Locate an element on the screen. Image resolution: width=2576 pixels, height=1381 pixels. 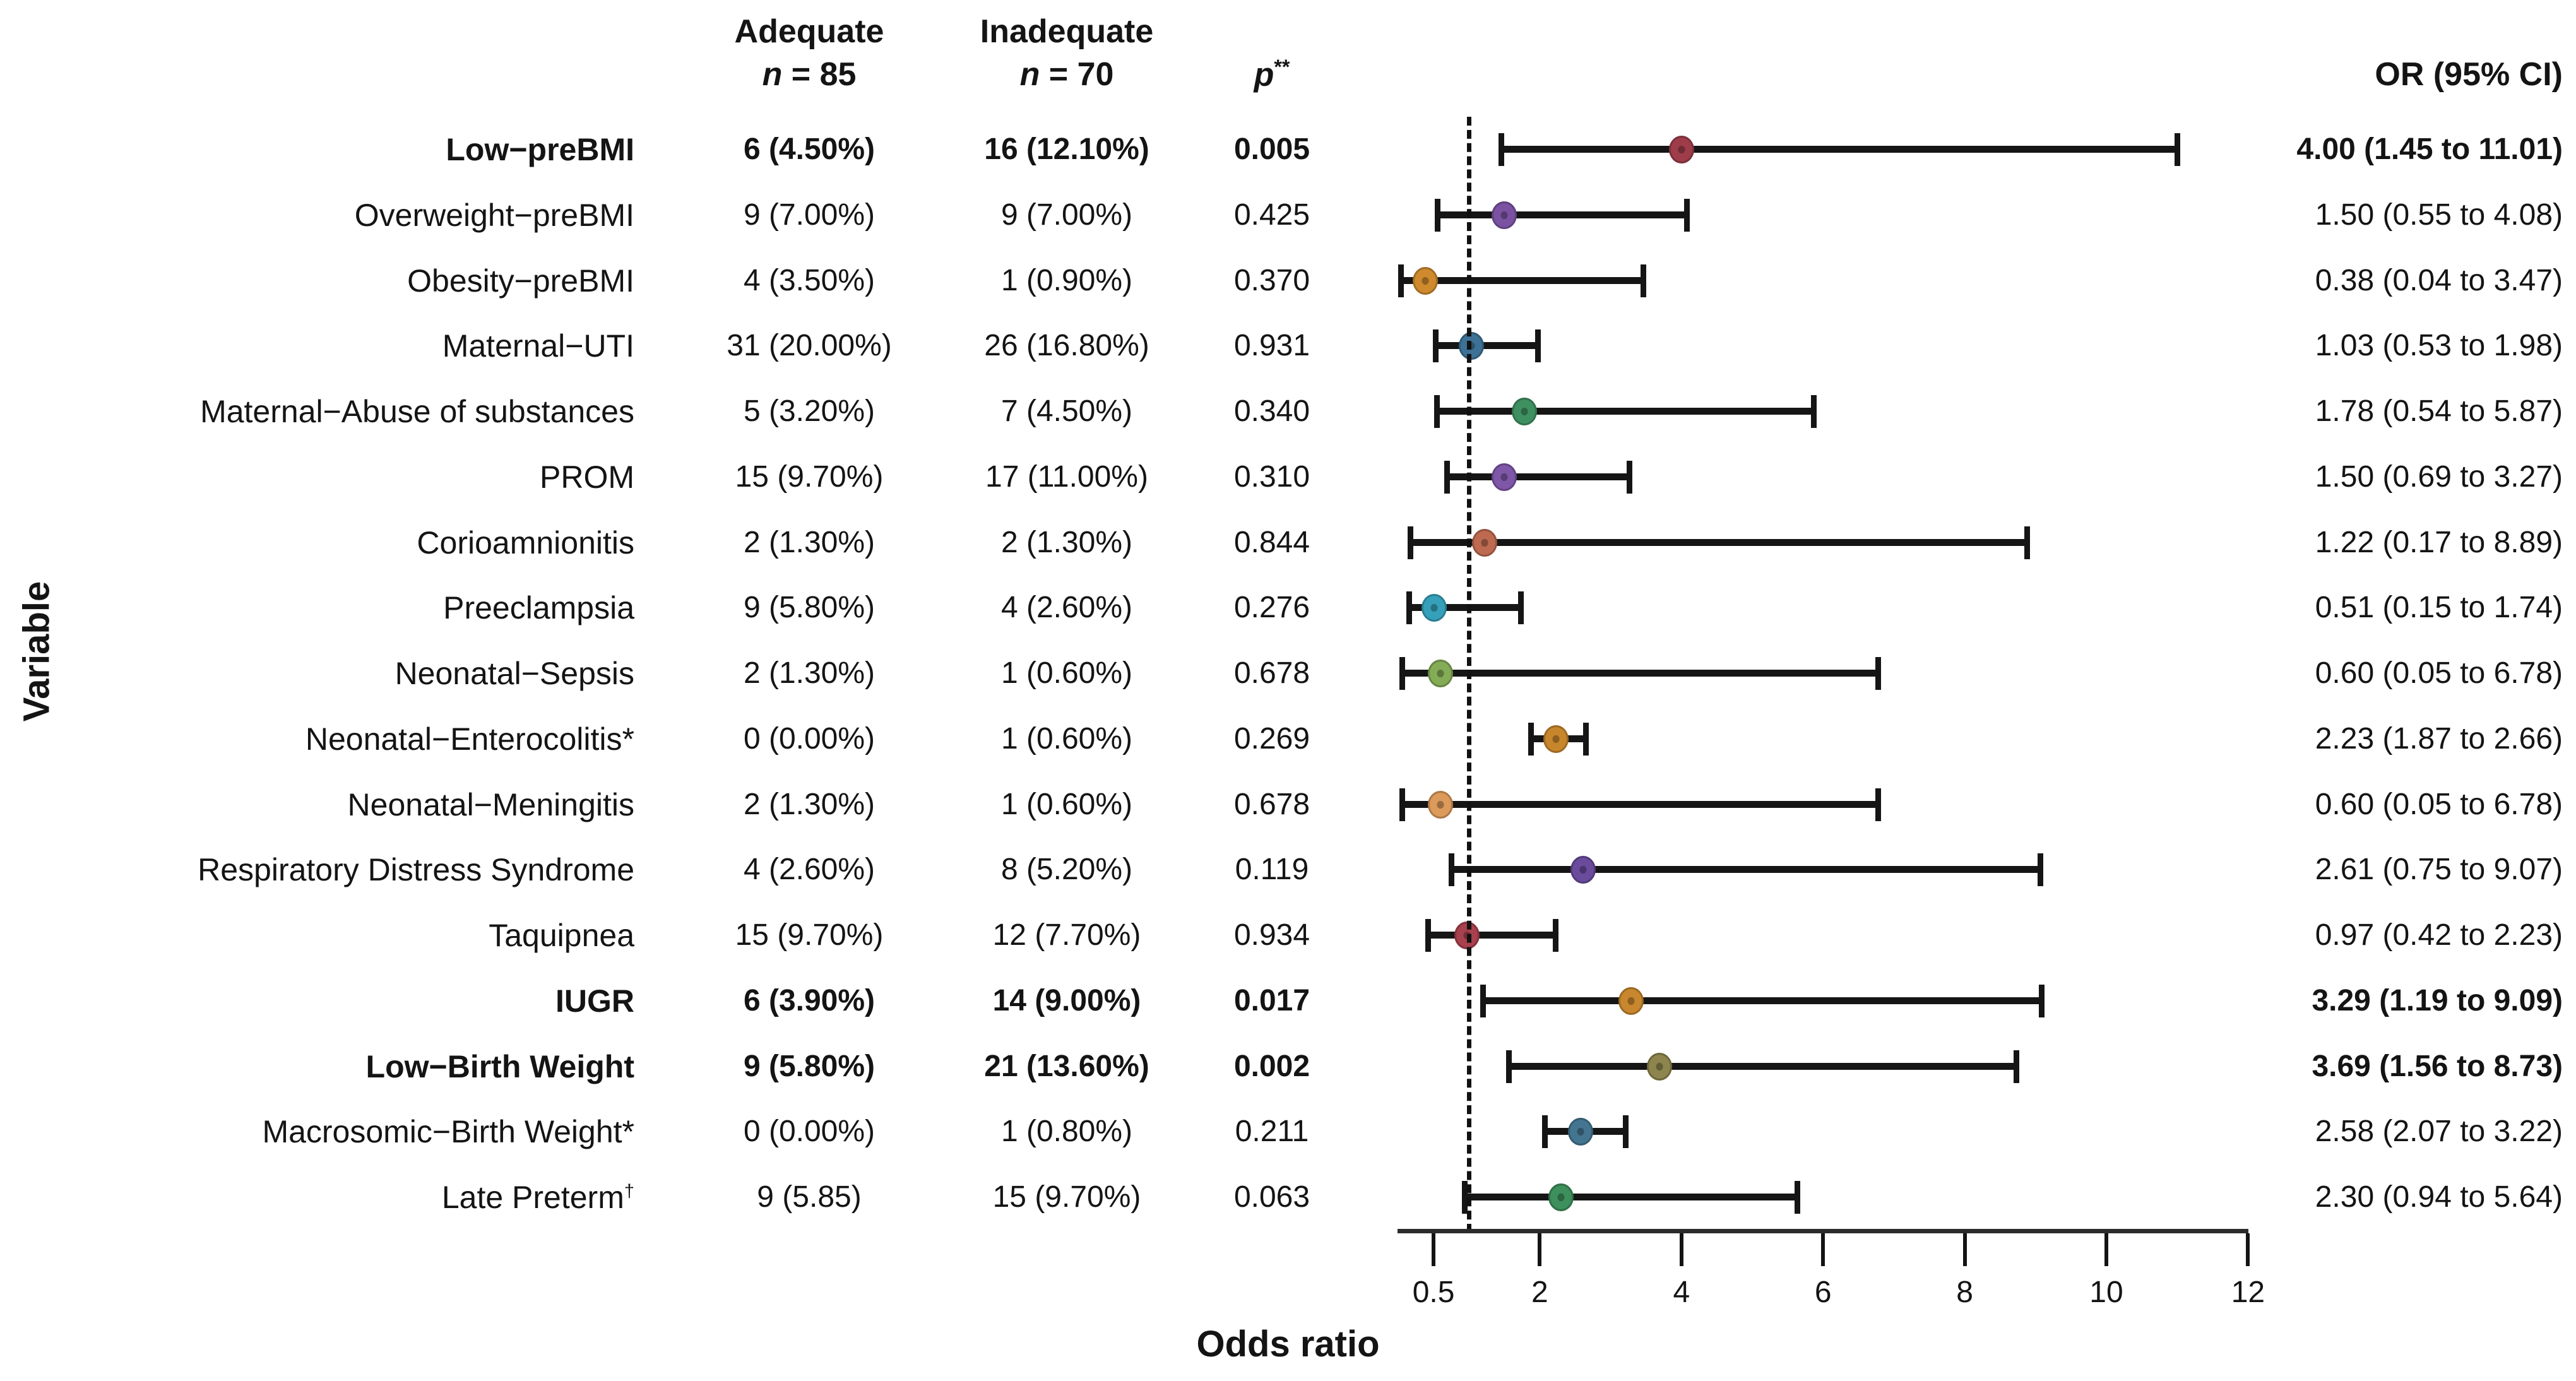
column-header-p-value: p** is located at coordinates (1272, 74).